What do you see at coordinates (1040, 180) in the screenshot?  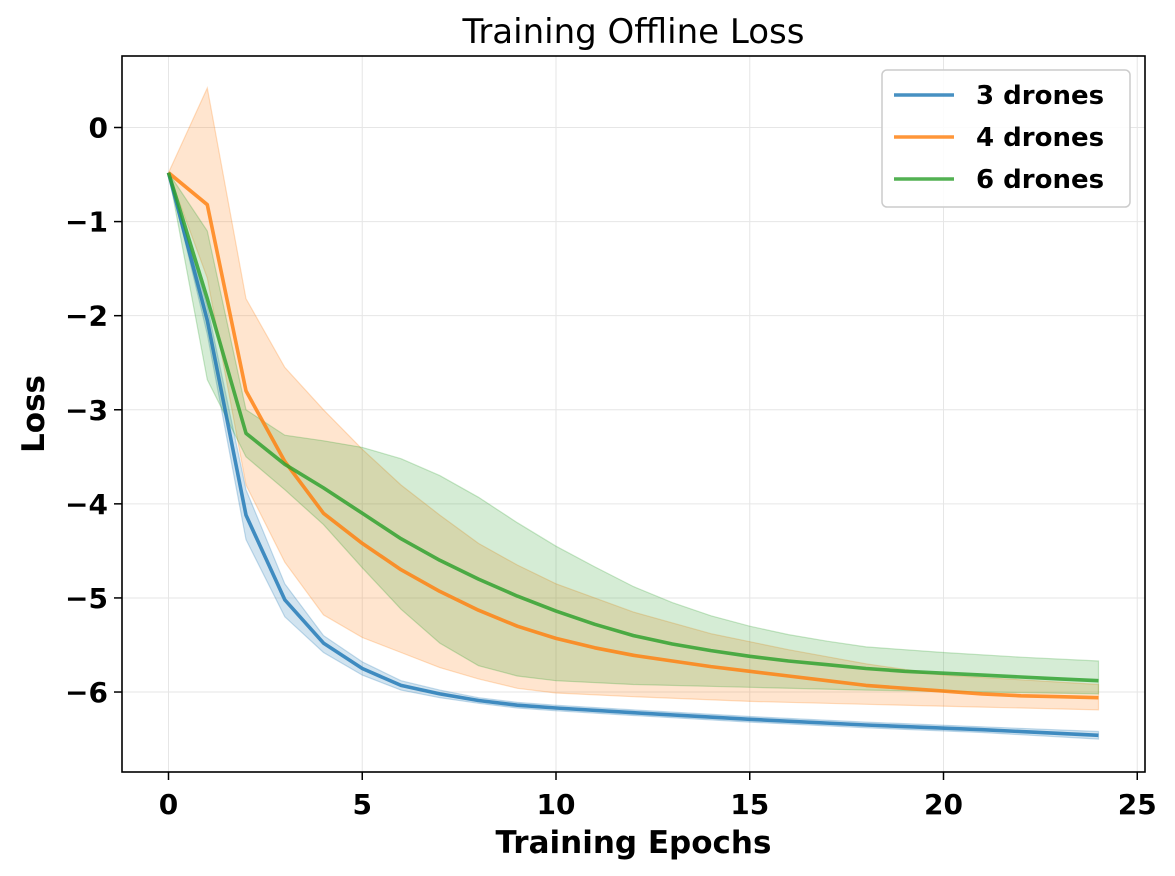 I see `legend-label-6-drones: 6 drones` at bounding box center [1040, 180].